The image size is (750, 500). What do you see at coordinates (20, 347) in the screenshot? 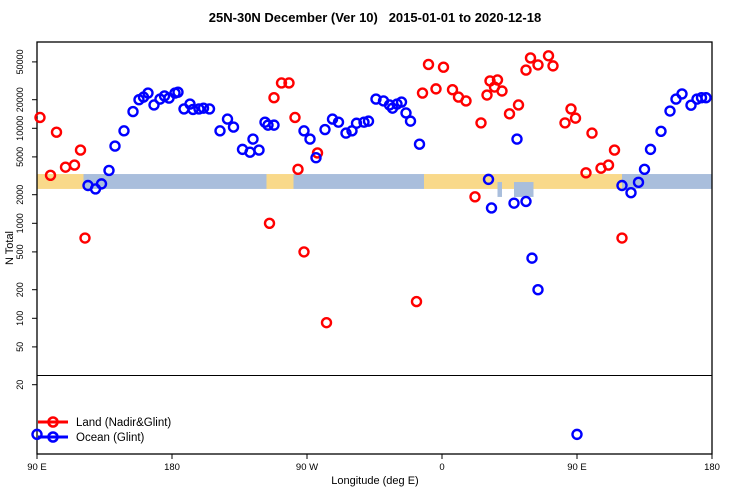
I see `y-tick-label: 50` at bounding box center [20, 347].